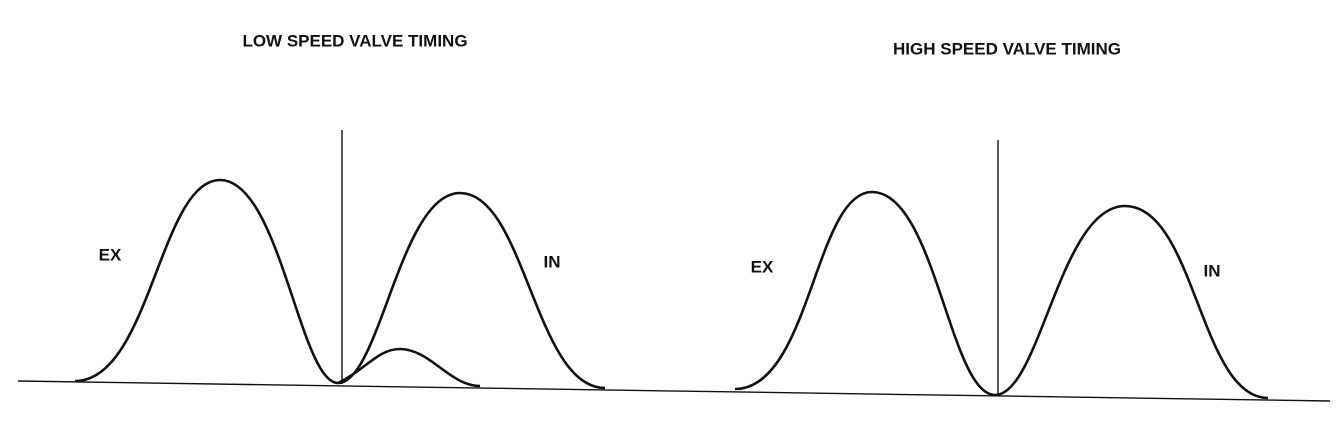 This screenshot has width=1344, height=436. What do you see at coordinates (674, 391) in the screenshot?
I see `baseline` at bounding box center [674, 391].